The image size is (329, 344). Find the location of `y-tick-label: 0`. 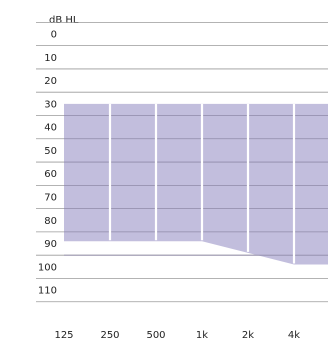

y-tick-label: 0 is located at coordinates (54, 35).